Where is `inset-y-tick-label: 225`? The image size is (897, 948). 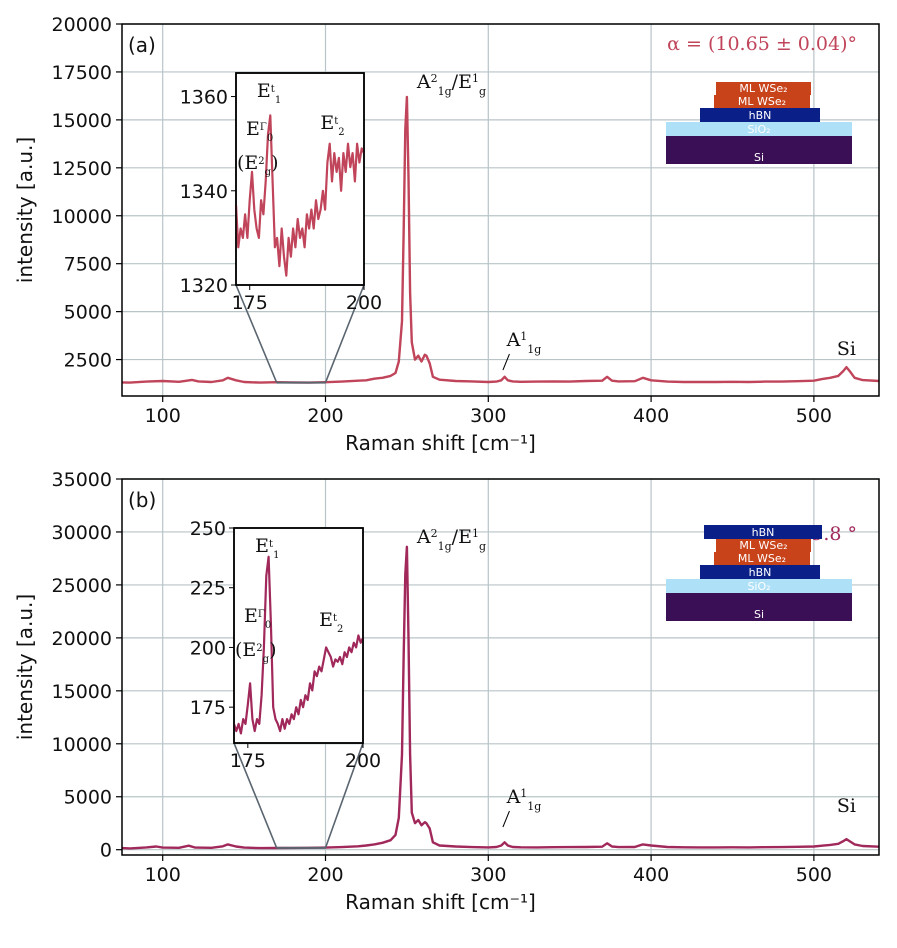
inset-y-tick-label: 225 is located at coordinates (208, 589).